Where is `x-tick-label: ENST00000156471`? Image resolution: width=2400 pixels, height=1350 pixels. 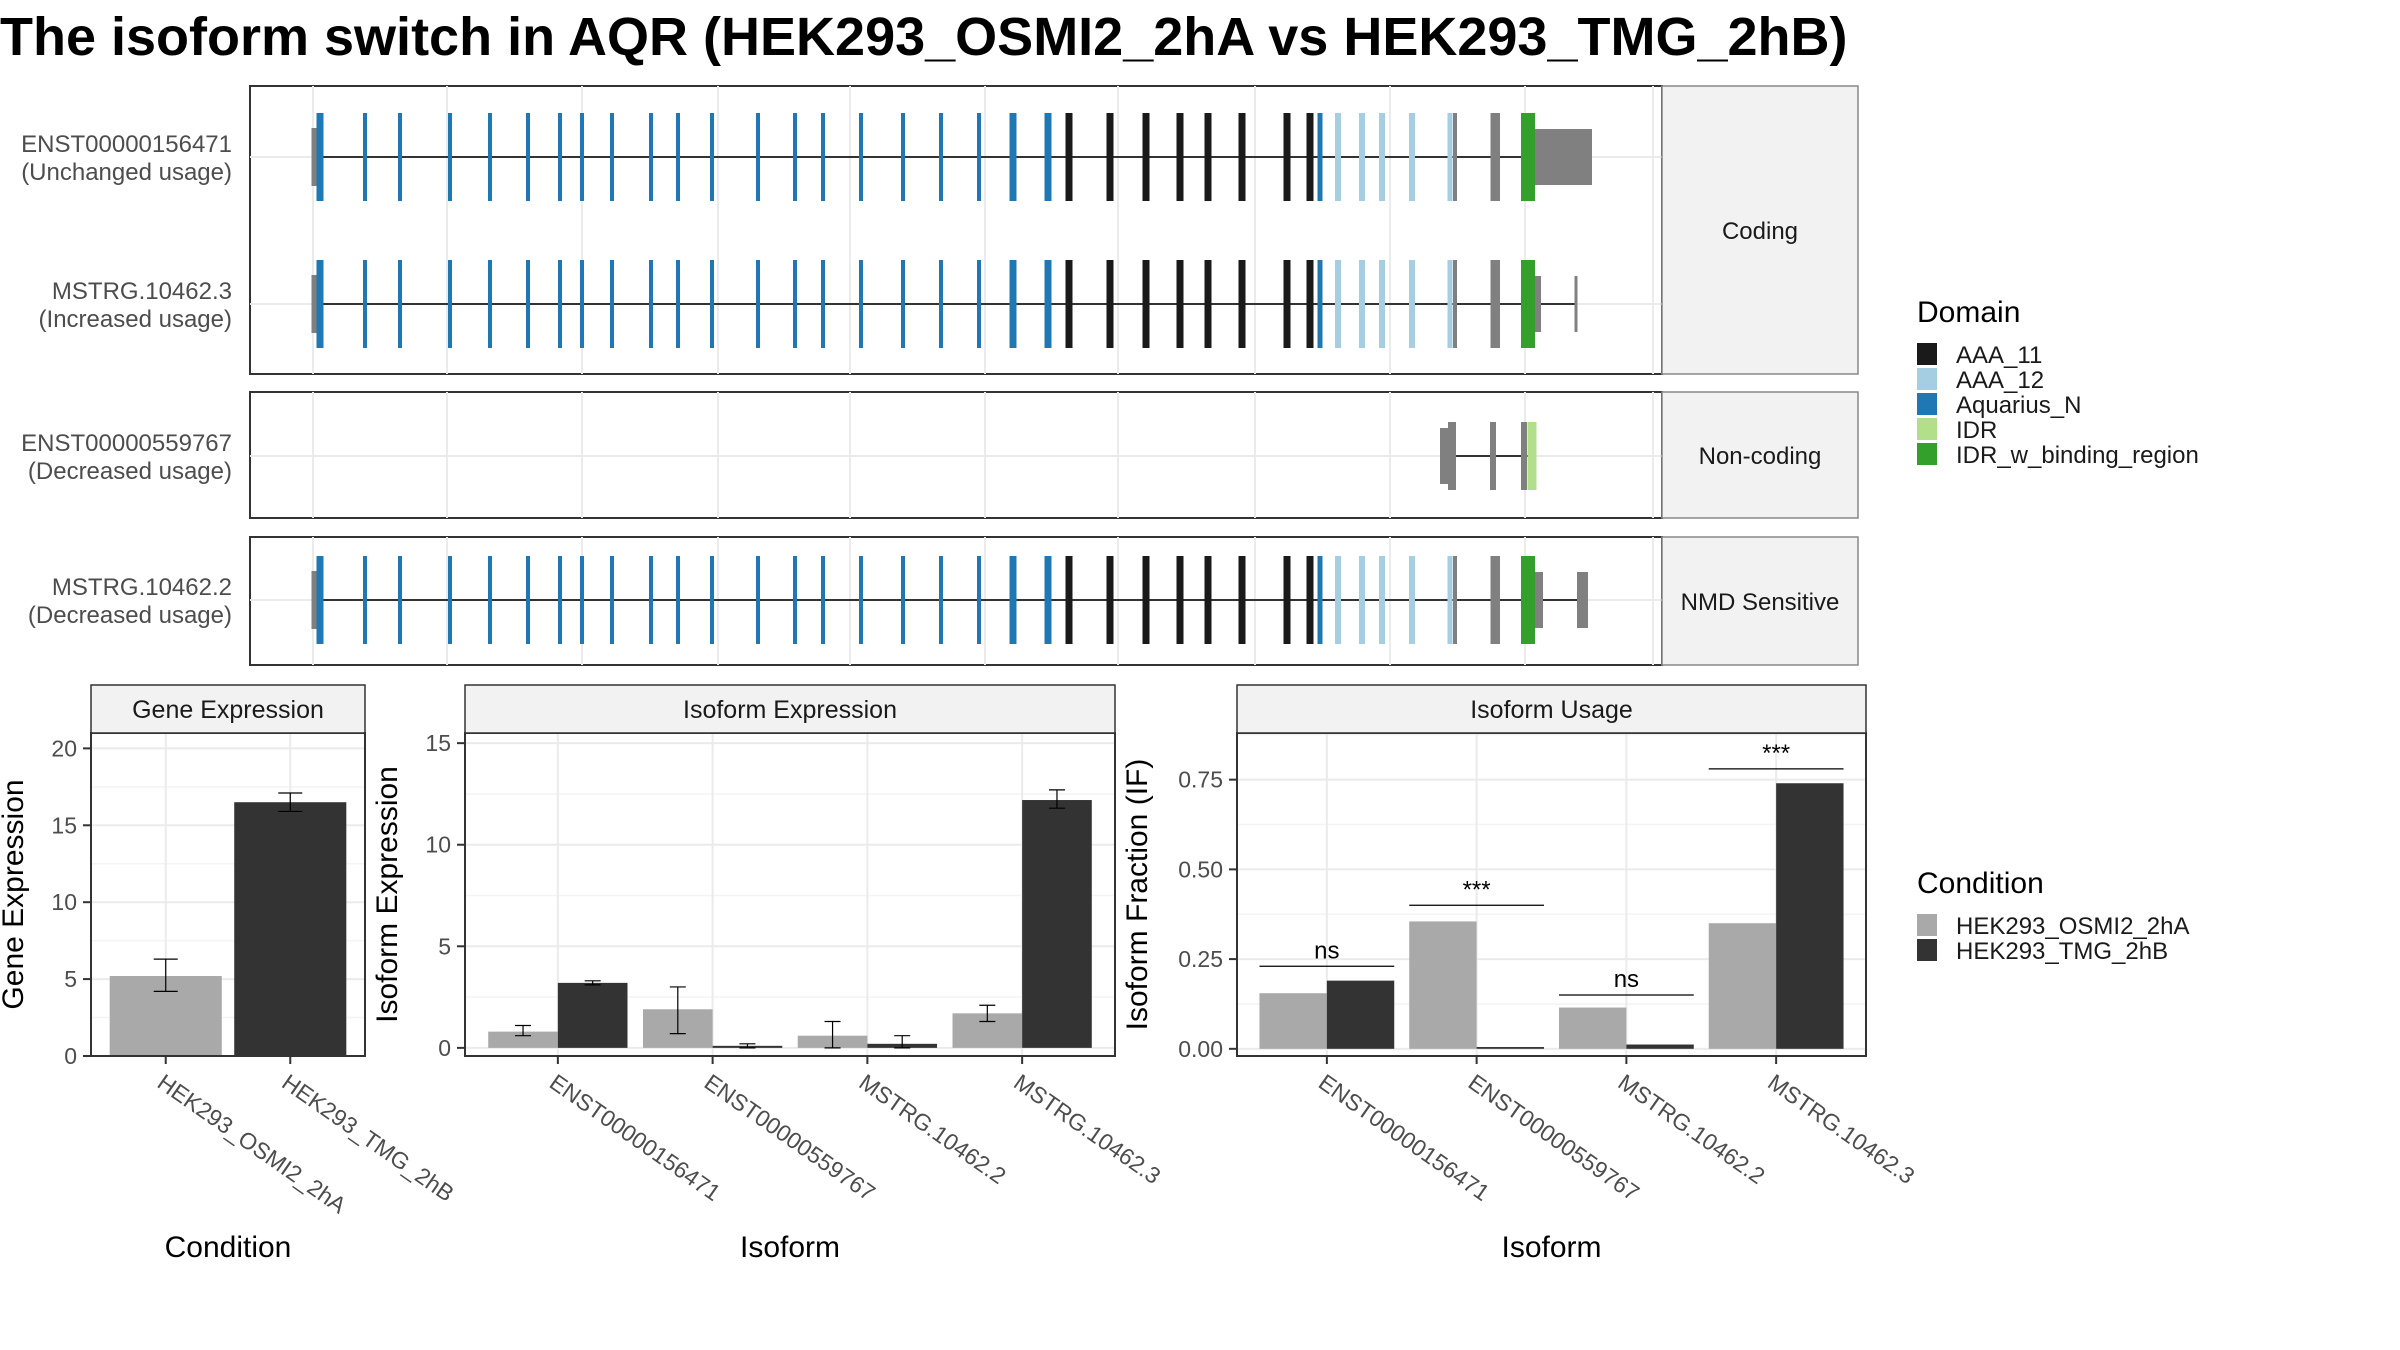
x-tick-label: ENST00000156471 is located at coordinates (635, 1137).